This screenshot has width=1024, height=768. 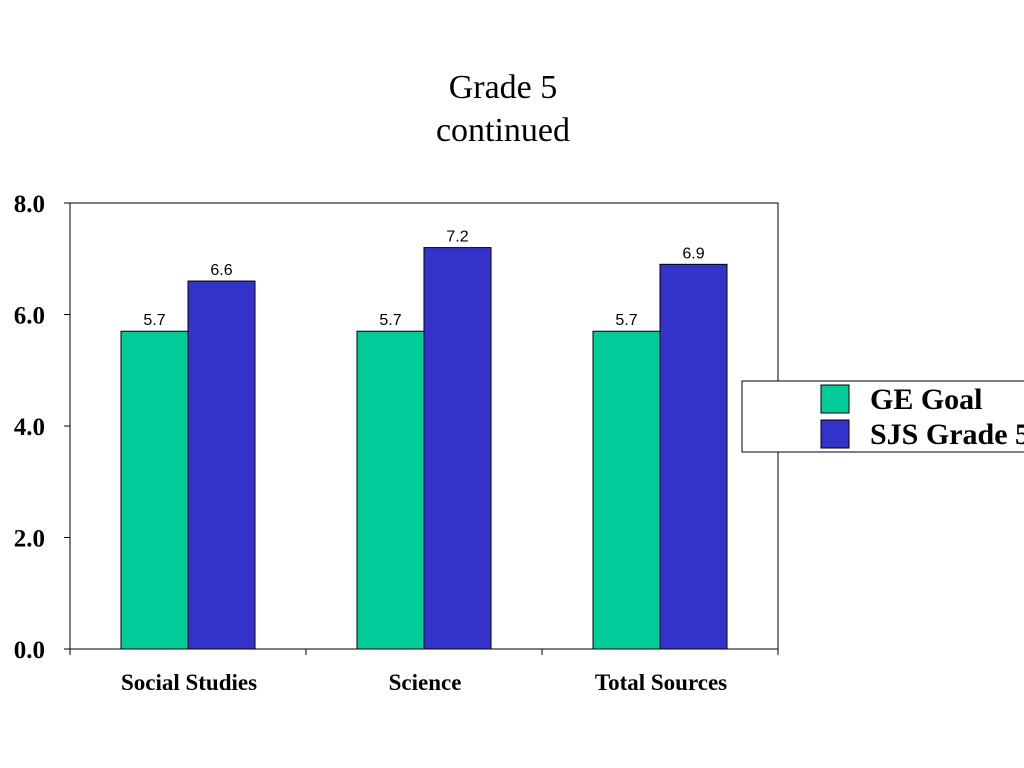 What do you see at coordinates (29, 427) in the screenshot?
I see `y-tick-label: 4.0` at bounding box center [29, 427].